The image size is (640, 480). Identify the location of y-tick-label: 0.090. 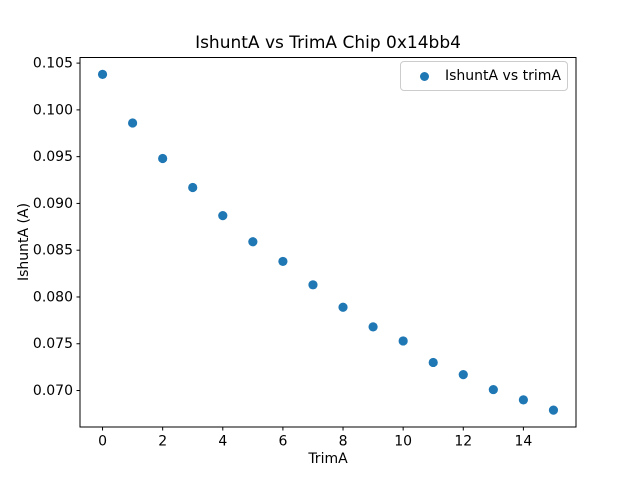
(53, 204).